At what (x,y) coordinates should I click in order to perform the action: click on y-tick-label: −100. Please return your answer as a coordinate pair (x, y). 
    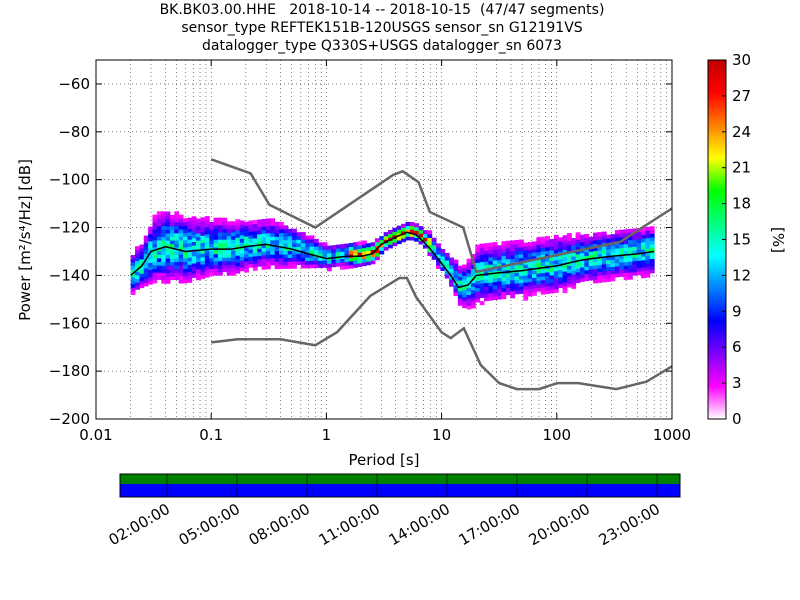
    Looking at the image, I should click on (69, 180).